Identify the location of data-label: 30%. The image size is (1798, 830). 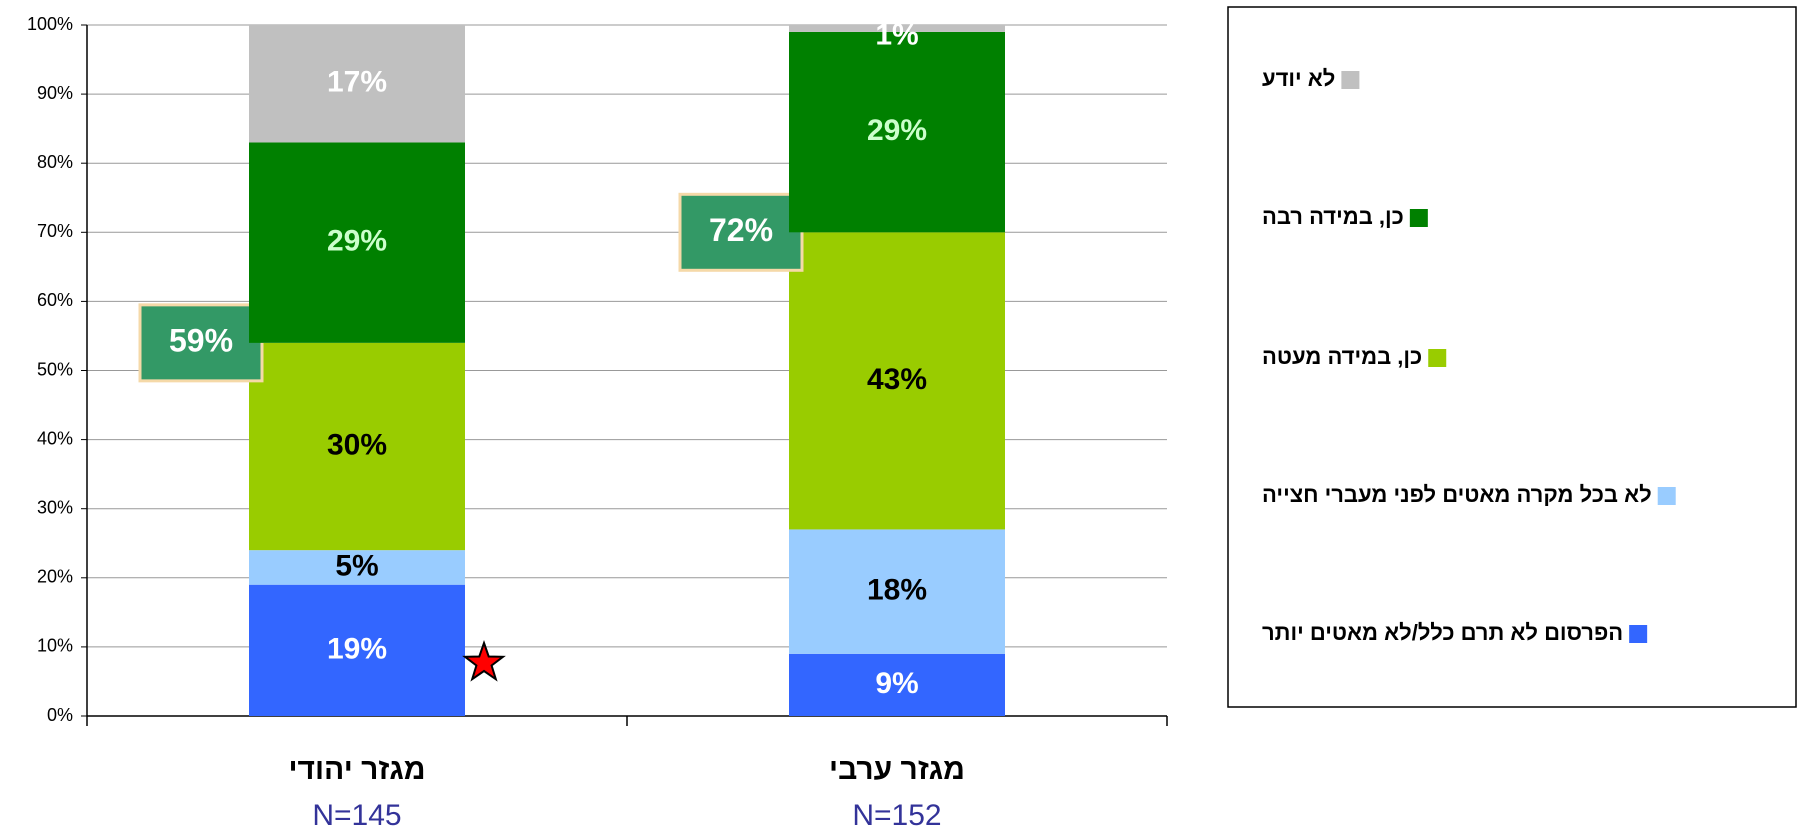
(357, 444).